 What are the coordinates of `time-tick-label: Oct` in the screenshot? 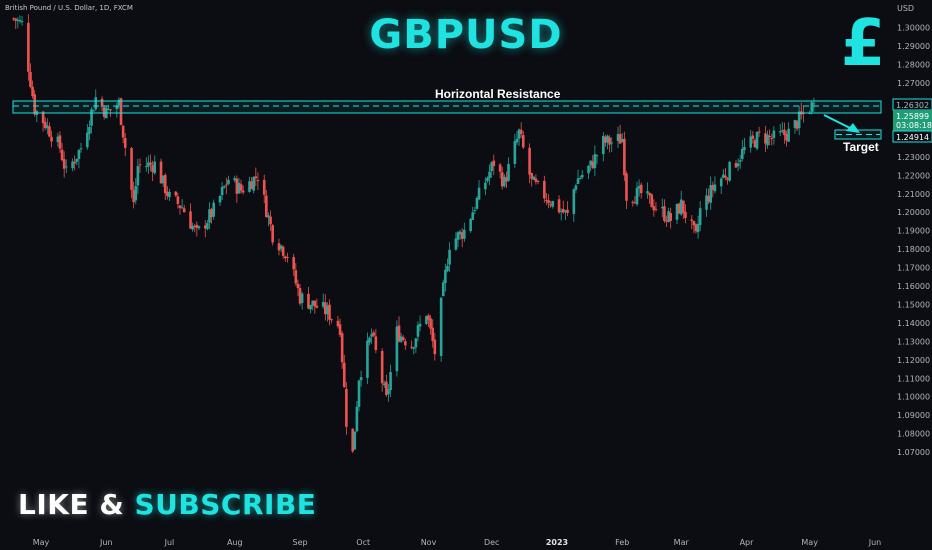 It's located at (363, 542).